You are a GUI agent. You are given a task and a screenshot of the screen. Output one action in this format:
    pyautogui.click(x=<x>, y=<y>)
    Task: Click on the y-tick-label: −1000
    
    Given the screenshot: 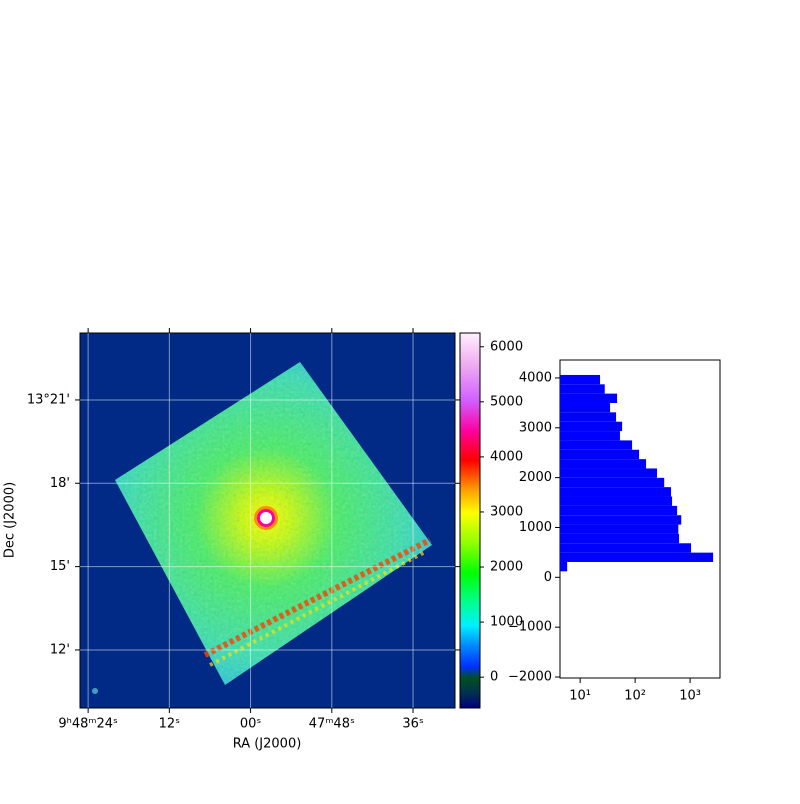 What is the action you would take?
    pyautogui.click(x=530, y=627)
    